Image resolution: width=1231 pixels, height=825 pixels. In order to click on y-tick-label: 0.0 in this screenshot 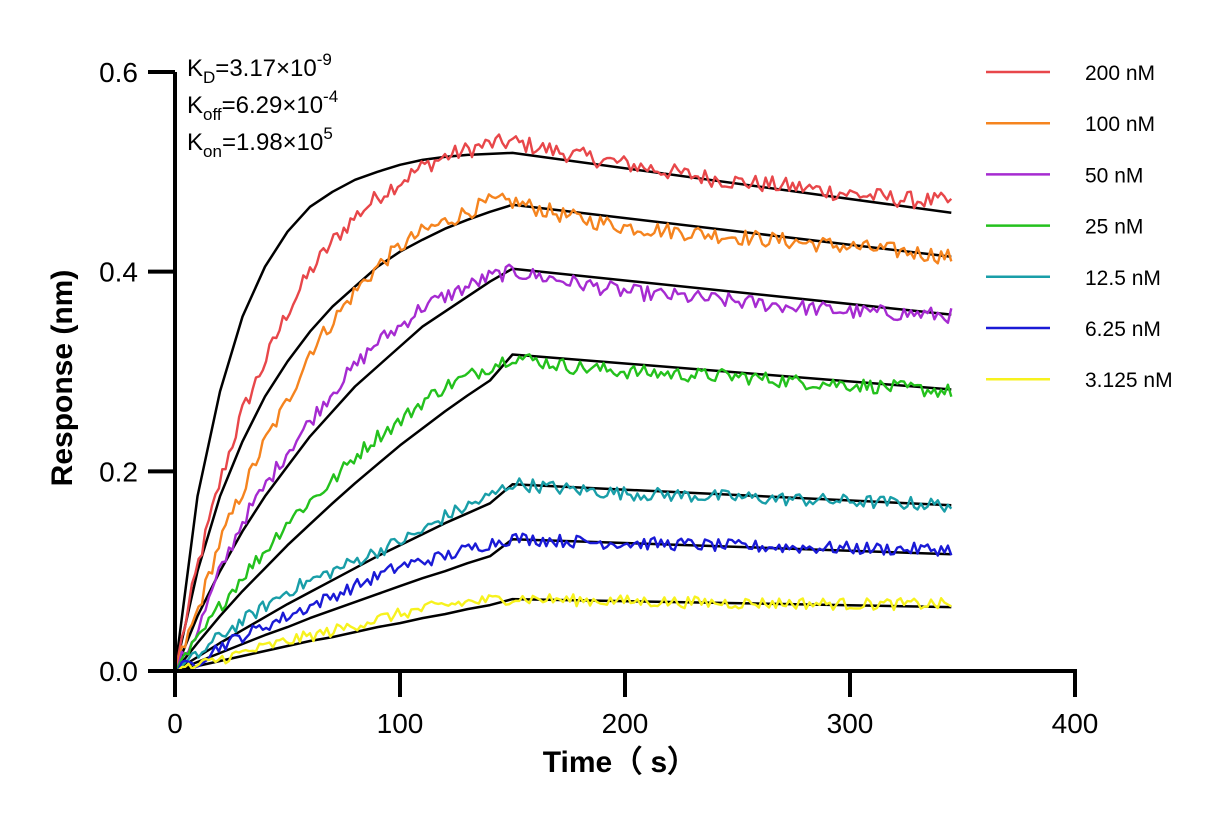, I will do `click(118, 671)`.